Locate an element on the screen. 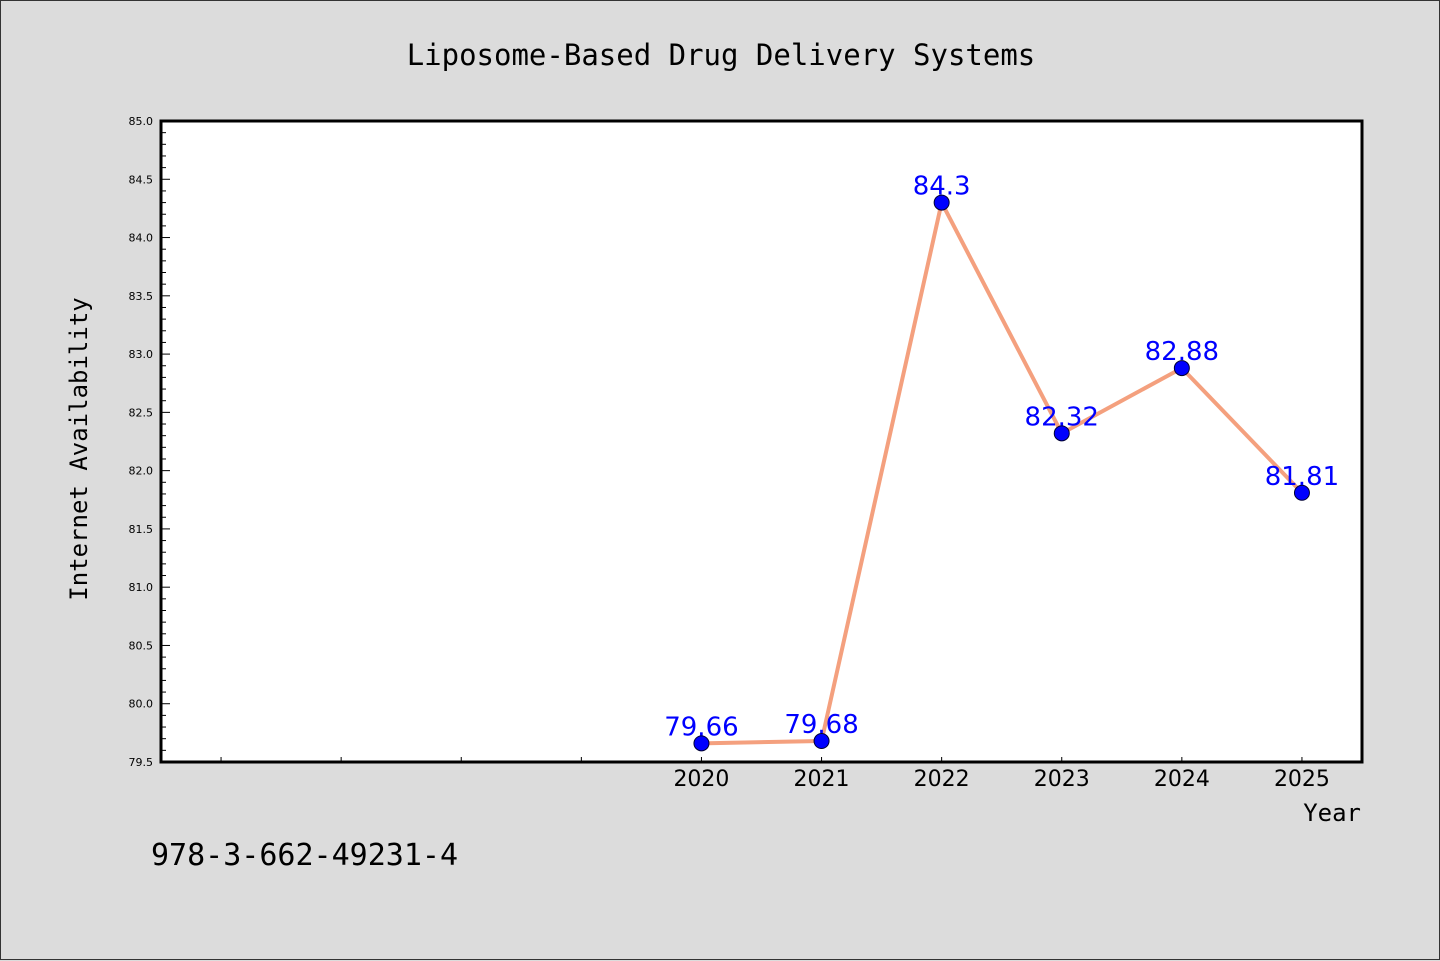  y-tick-label: 84.5 is located at coordinates (141, 179).